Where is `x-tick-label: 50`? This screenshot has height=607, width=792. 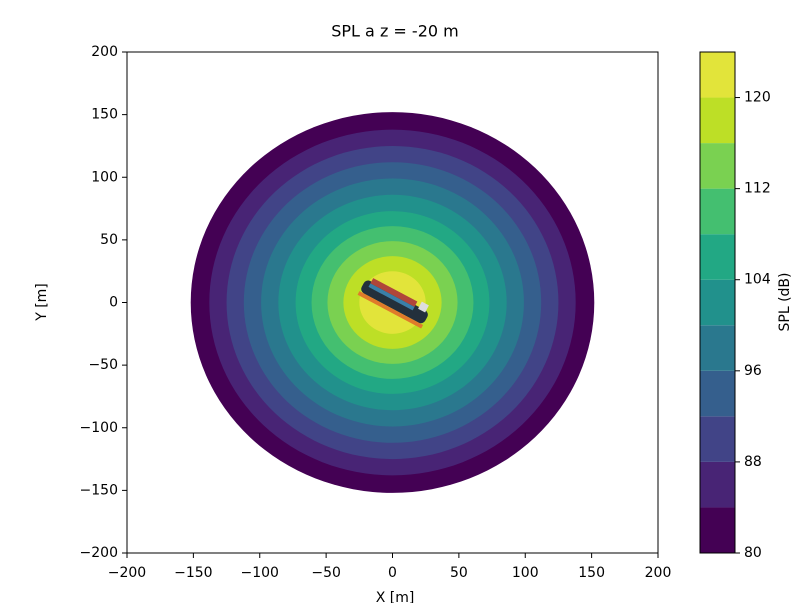 x-tick-label: 50 is located at coordinates (459, 573).